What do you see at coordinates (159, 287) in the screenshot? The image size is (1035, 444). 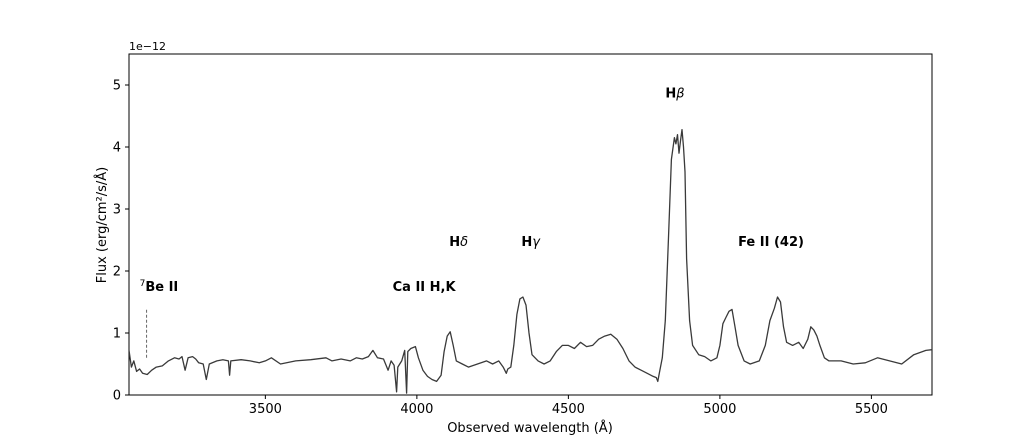 I see `line-annotation: 7Be II` at bounding box center [159, 287].